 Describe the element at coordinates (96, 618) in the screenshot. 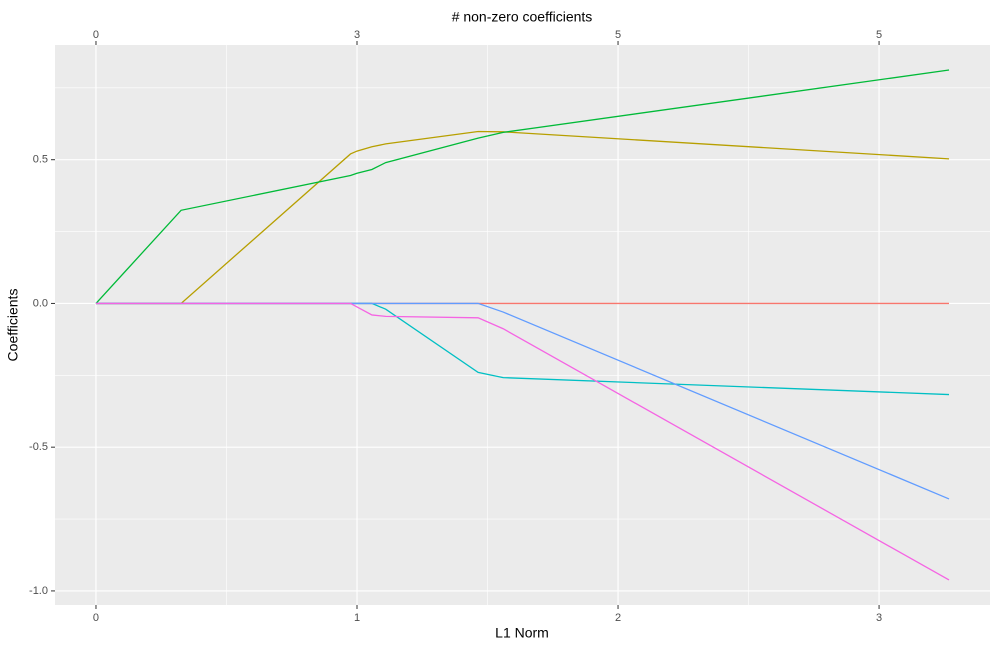

I see `x-tick-label: 0` at that location.